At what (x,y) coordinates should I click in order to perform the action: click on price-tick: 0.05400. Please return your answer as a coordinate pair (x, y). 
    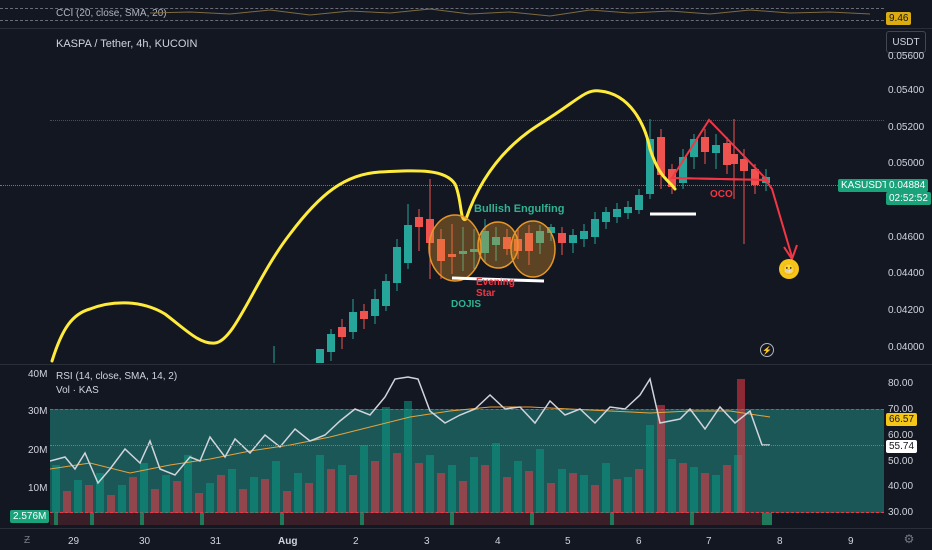
    Looking at the image, I should click on (906, 90).